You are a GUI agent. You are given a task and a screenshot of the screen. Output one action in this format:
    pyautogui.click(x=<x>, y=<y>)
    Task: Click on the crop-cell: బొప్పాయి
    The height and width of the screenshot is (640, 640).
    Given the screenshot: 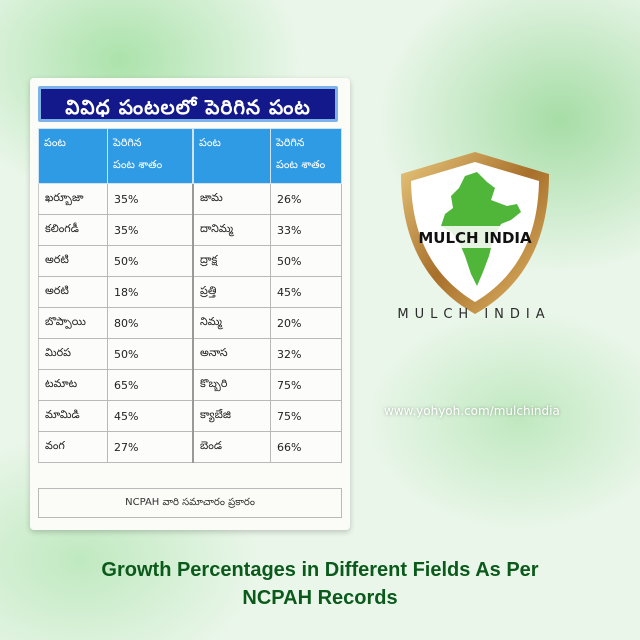 What is the action you would take?
    pyautogui.click(x=73, y=323)
    